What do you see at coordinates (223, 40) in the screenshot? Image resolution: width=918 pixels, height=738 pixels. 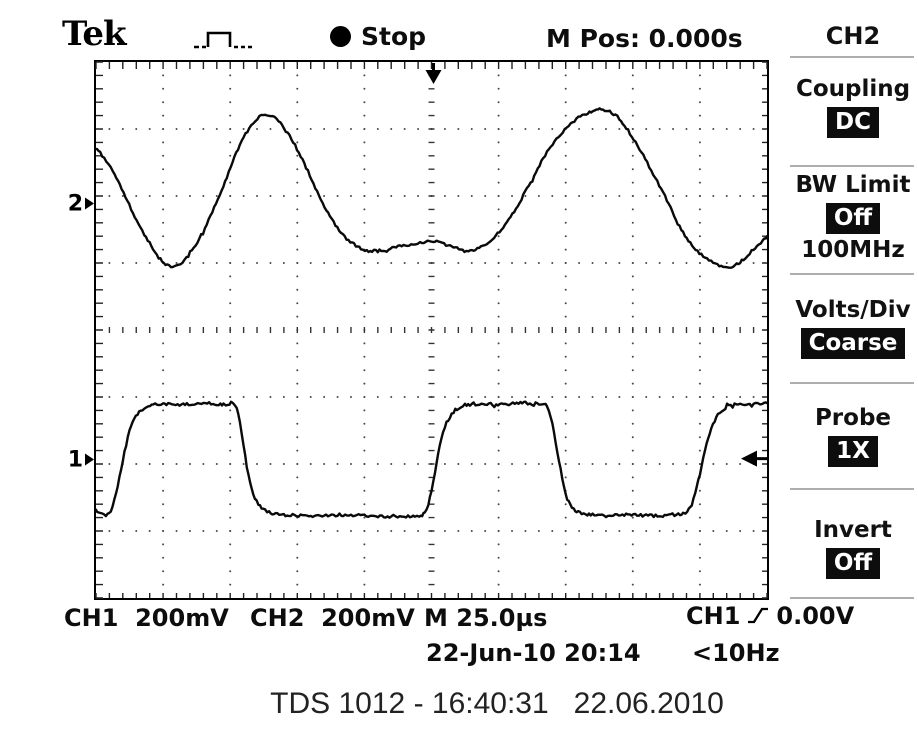 I see `trigger-pulse-icon` at bounding box center [223, 40].